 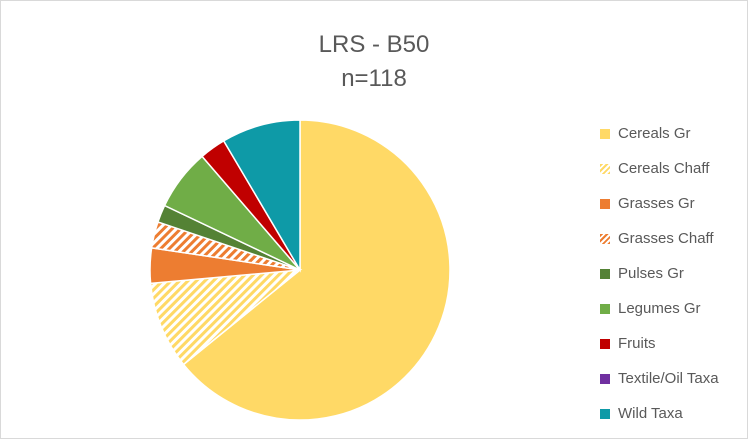 I want to click on legend-label: Grasses Gr, so click(x=656, y=203).